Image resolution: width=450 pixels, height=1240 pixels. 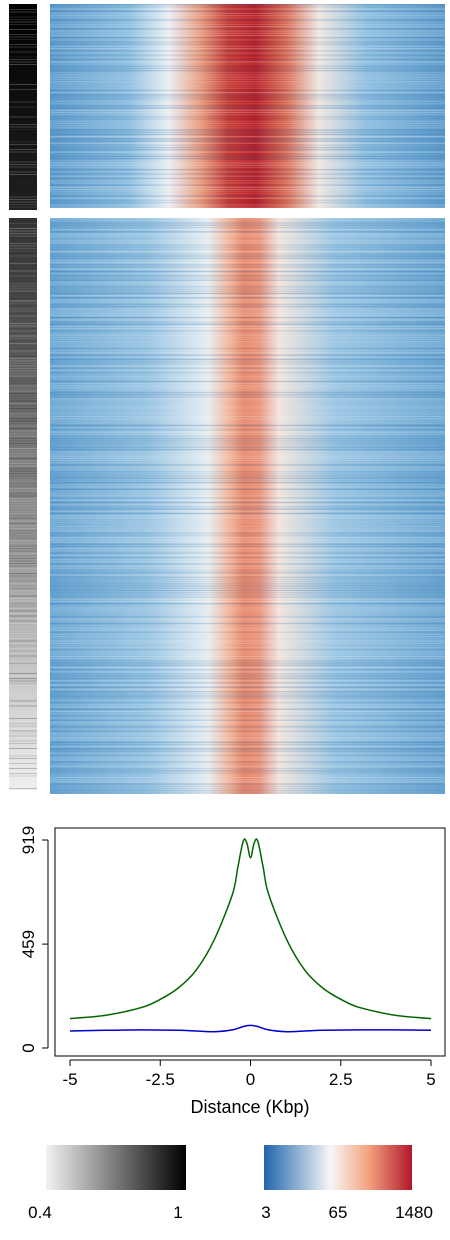 I want to click on x-tick-label: -5, so click(x=69, y=1079).